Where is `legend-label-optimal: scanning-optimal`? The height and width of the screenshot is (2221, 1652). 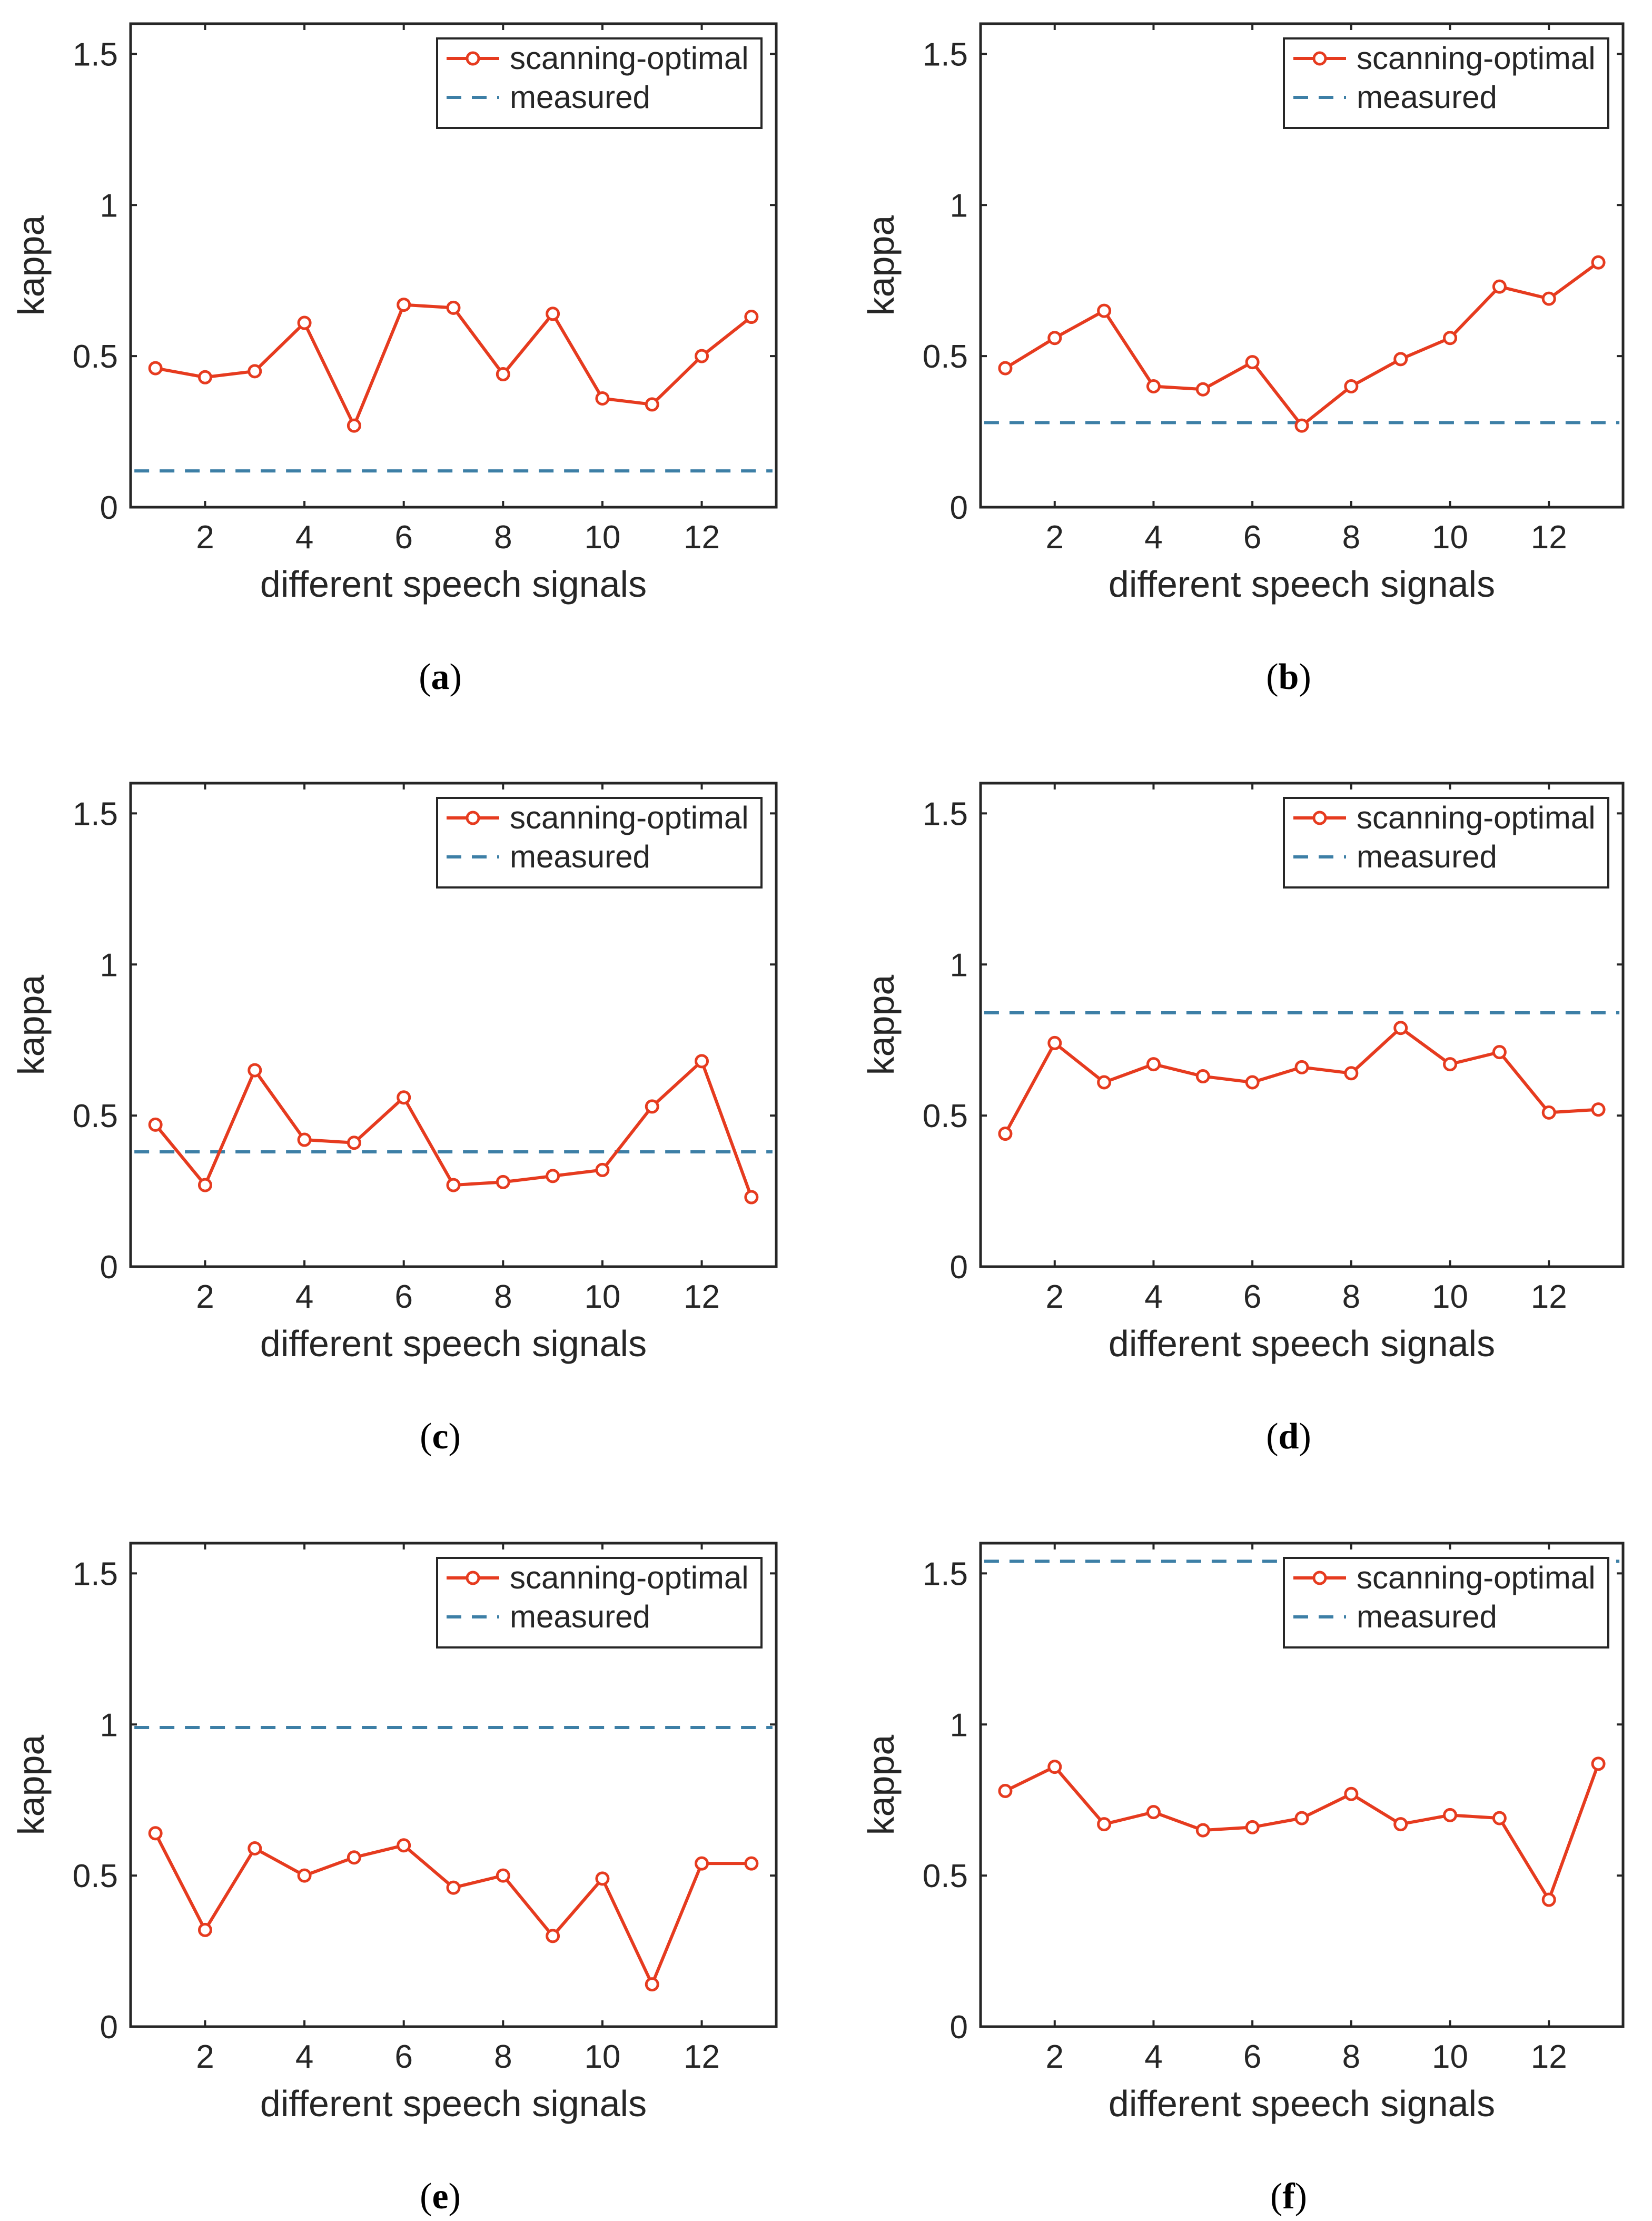 legend-label-optimal: scanning-optimal is located at coordinates (629, 1578).